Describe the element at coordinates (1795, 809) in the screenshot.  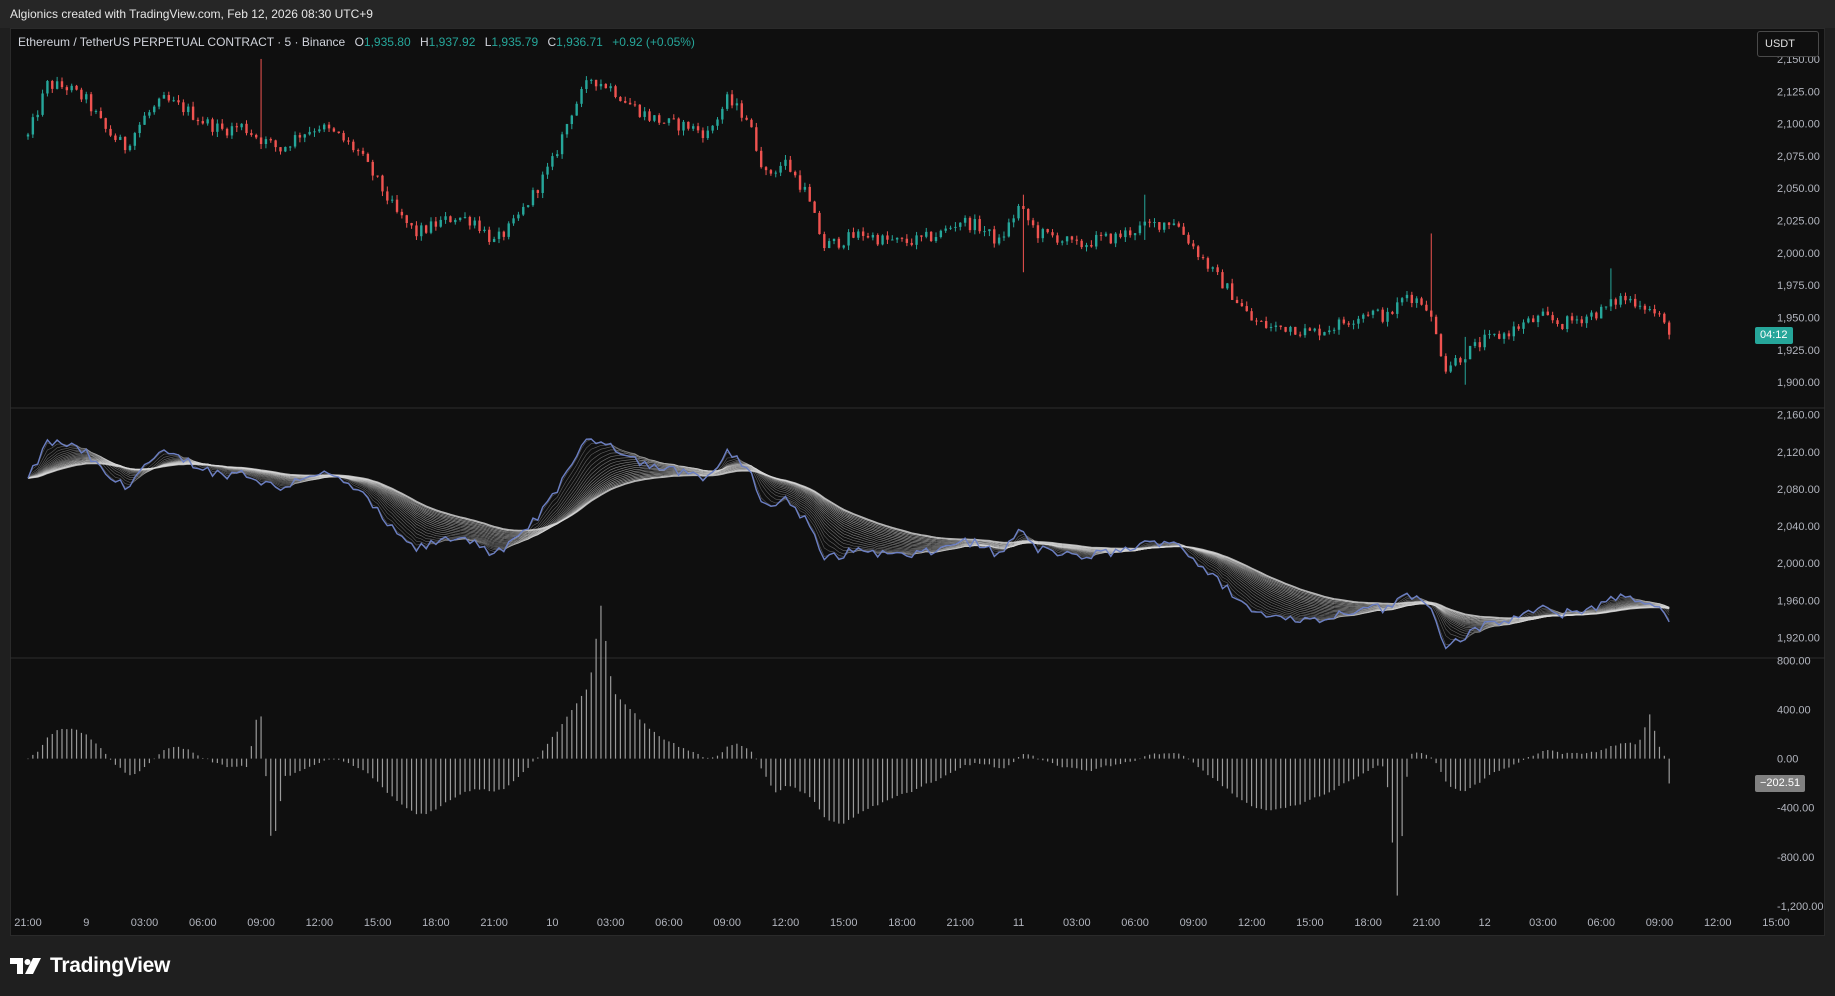
I see `oscillator-axis-tick: -400.00` at that location.